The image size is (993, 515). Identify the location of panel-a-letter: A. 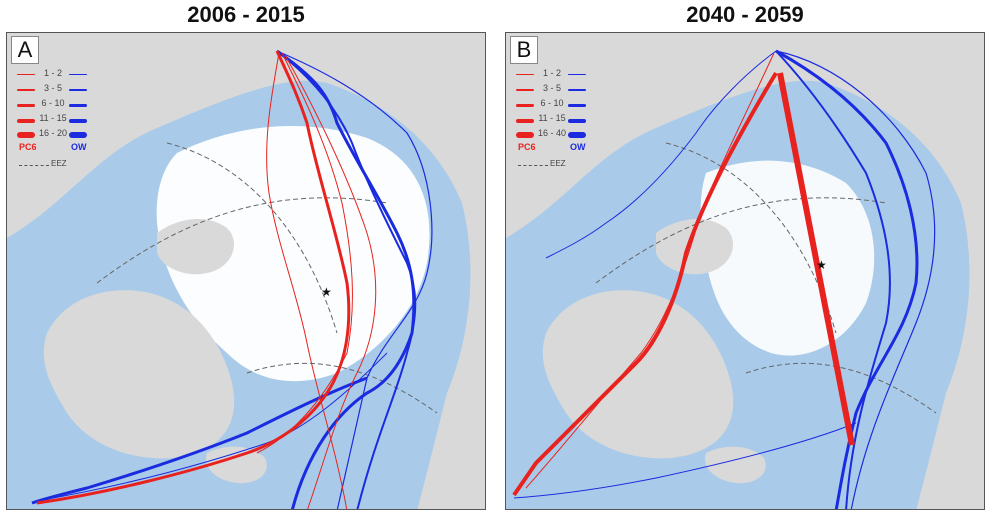
(25, 50).